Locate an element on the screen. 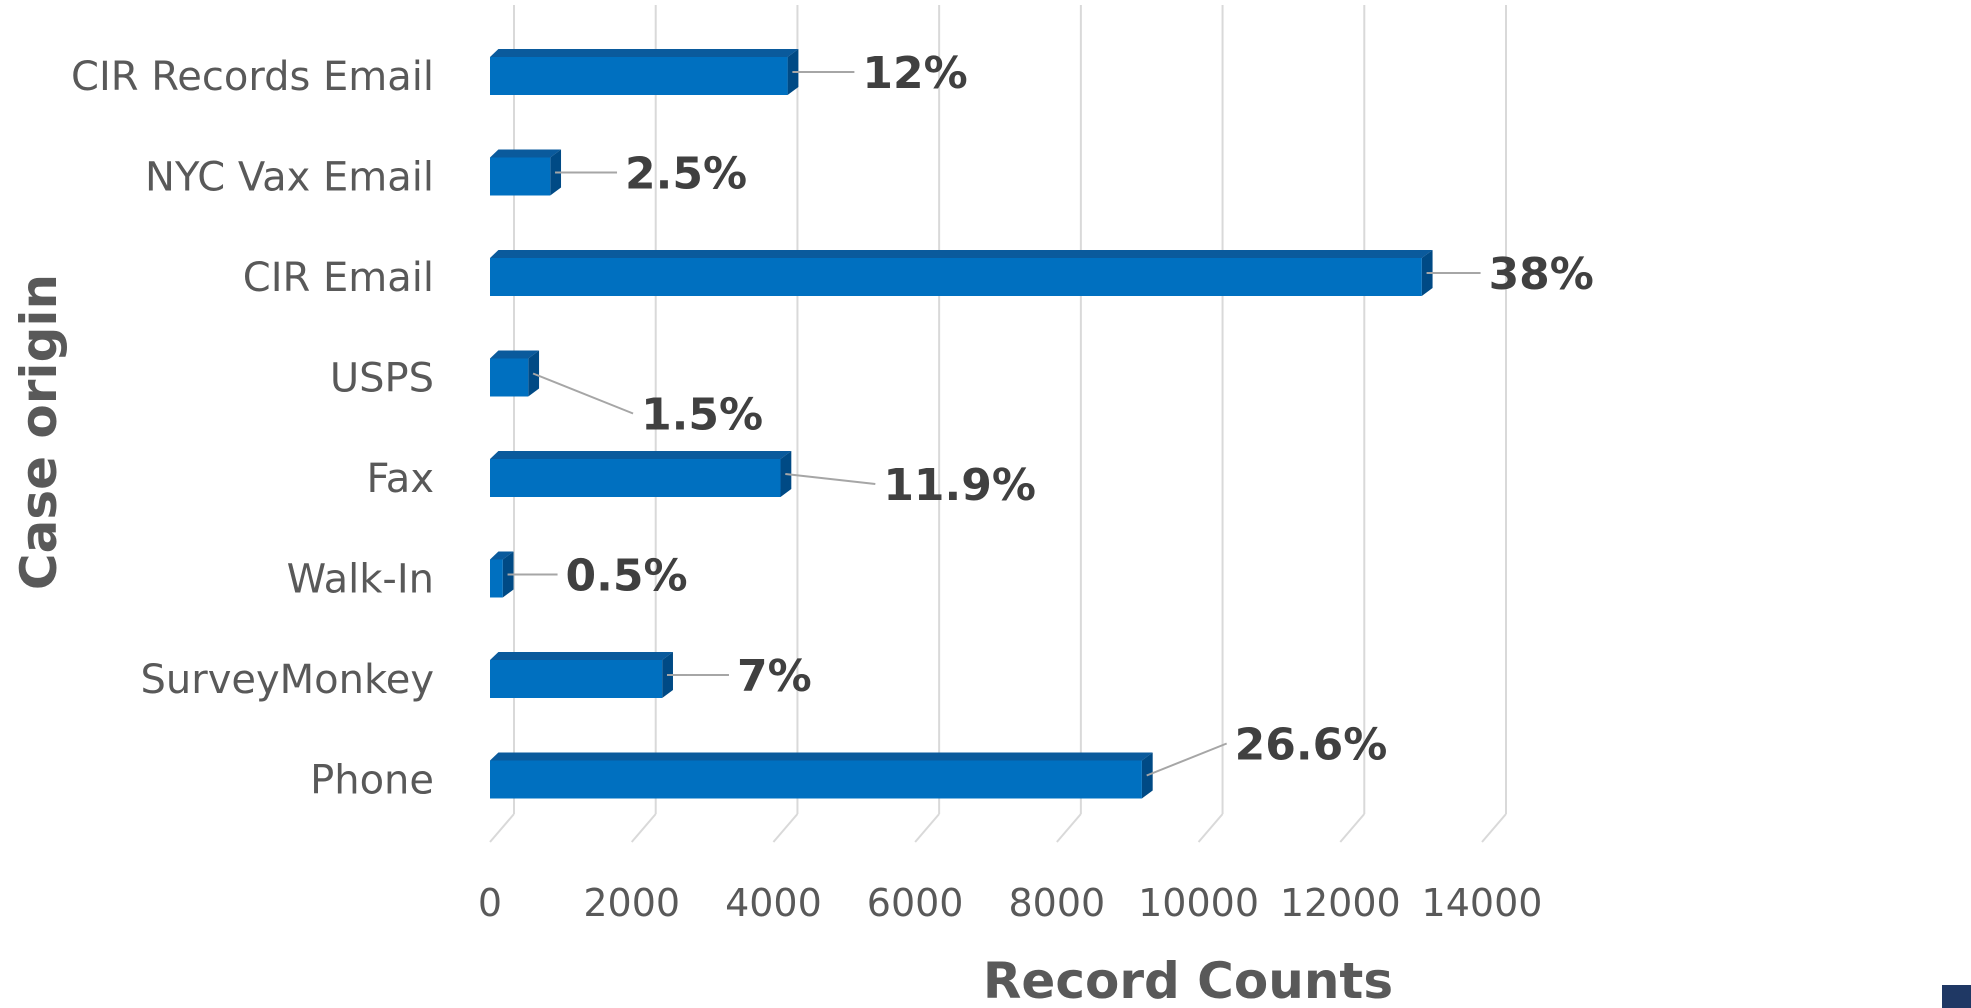 The width and height of the screenshot is (1971, 1008). category-label: CIR Email is located at coordinates (338, 278).